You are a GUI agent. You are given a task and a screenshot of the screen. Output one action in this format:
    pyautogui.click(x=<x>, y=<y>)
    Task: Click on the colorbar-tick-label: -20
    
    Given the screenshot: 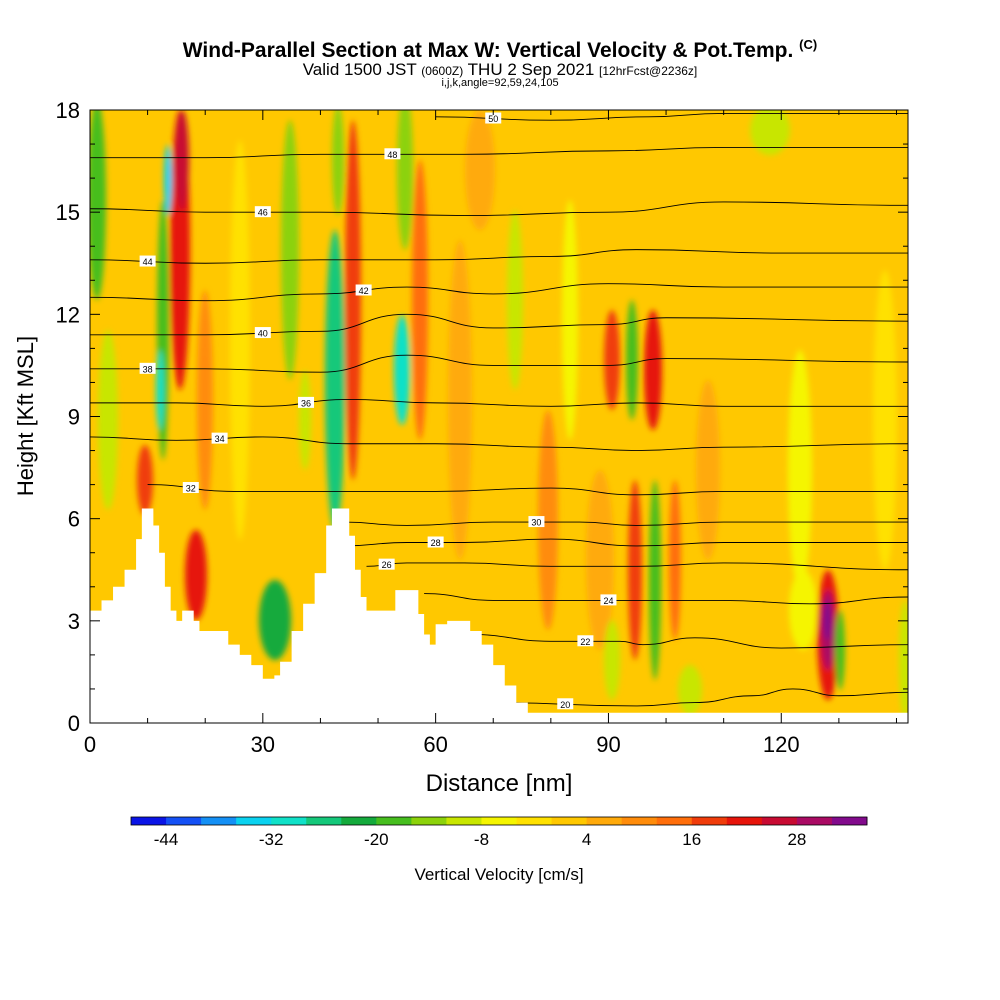 What is the action you would take?
    pyautogui.click(x=376, y=839)
    